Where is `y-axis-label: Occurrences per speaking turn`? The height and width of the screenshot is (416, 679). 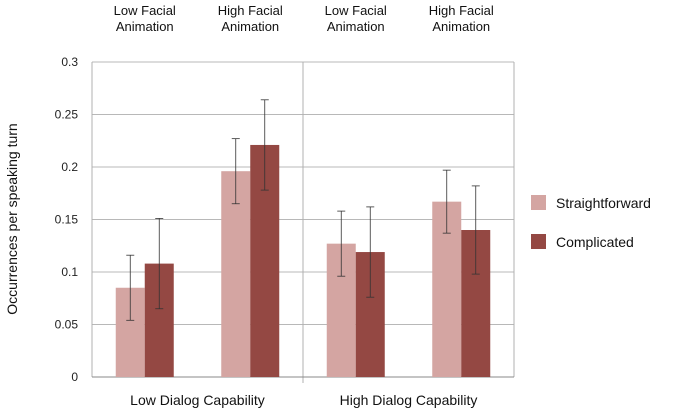
y-axis-label: Occurrences per speaking turn is located at coordinates (12, 218).